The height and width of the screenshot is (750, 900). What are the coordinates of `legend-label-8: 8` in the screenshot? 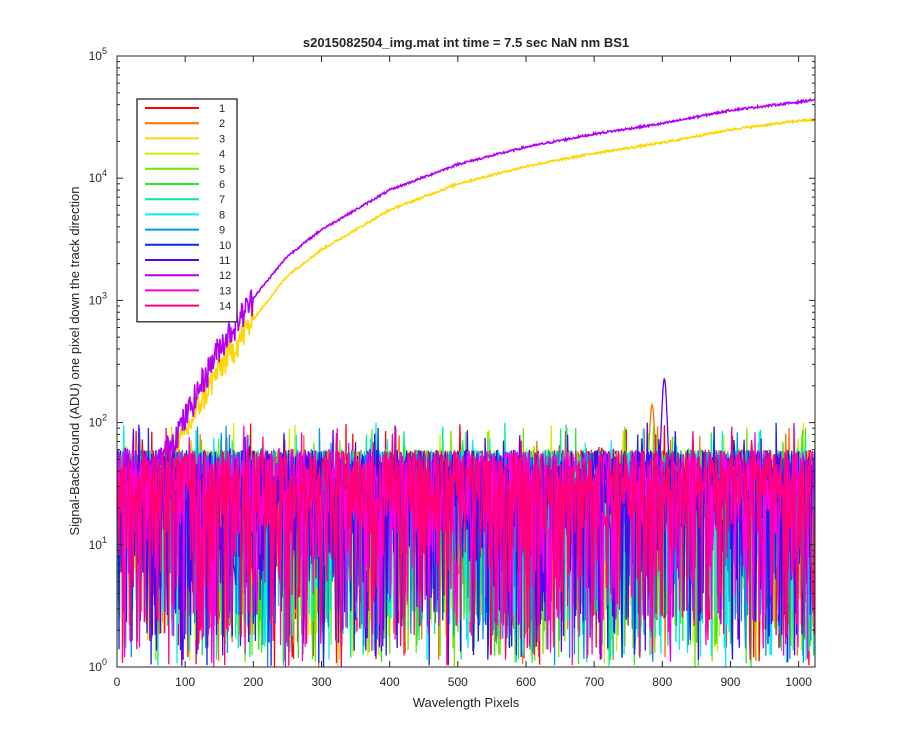 It's located at (222, 215).